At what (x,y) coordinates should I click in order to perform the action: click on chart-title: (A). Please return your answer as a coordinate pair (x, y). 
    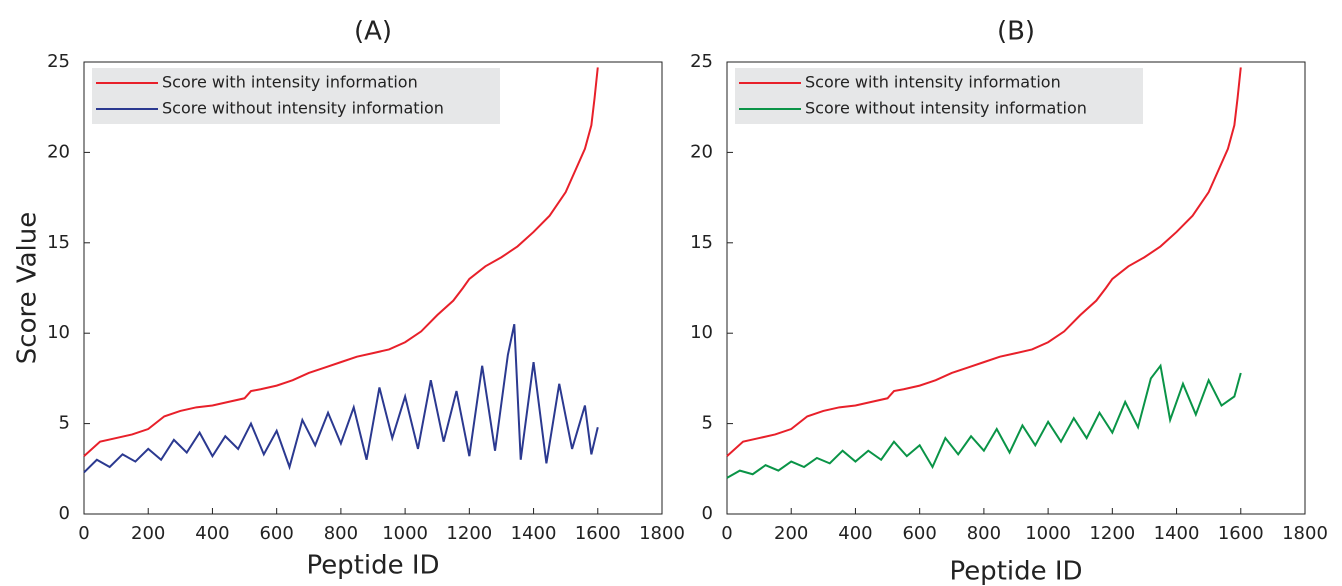
    Looking at the image, I should click on (373, 32).